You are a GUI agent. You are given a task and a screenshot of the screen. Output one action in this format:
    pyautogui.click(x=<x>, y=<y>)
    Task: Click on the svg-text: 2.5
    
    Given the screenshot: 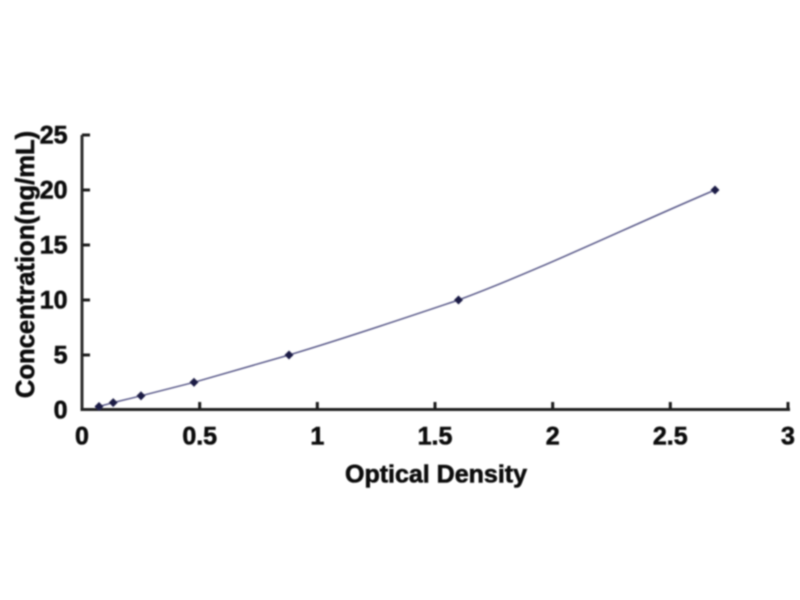 What is the action you would take?
    pyautogui.click(x=670, y=437)
    